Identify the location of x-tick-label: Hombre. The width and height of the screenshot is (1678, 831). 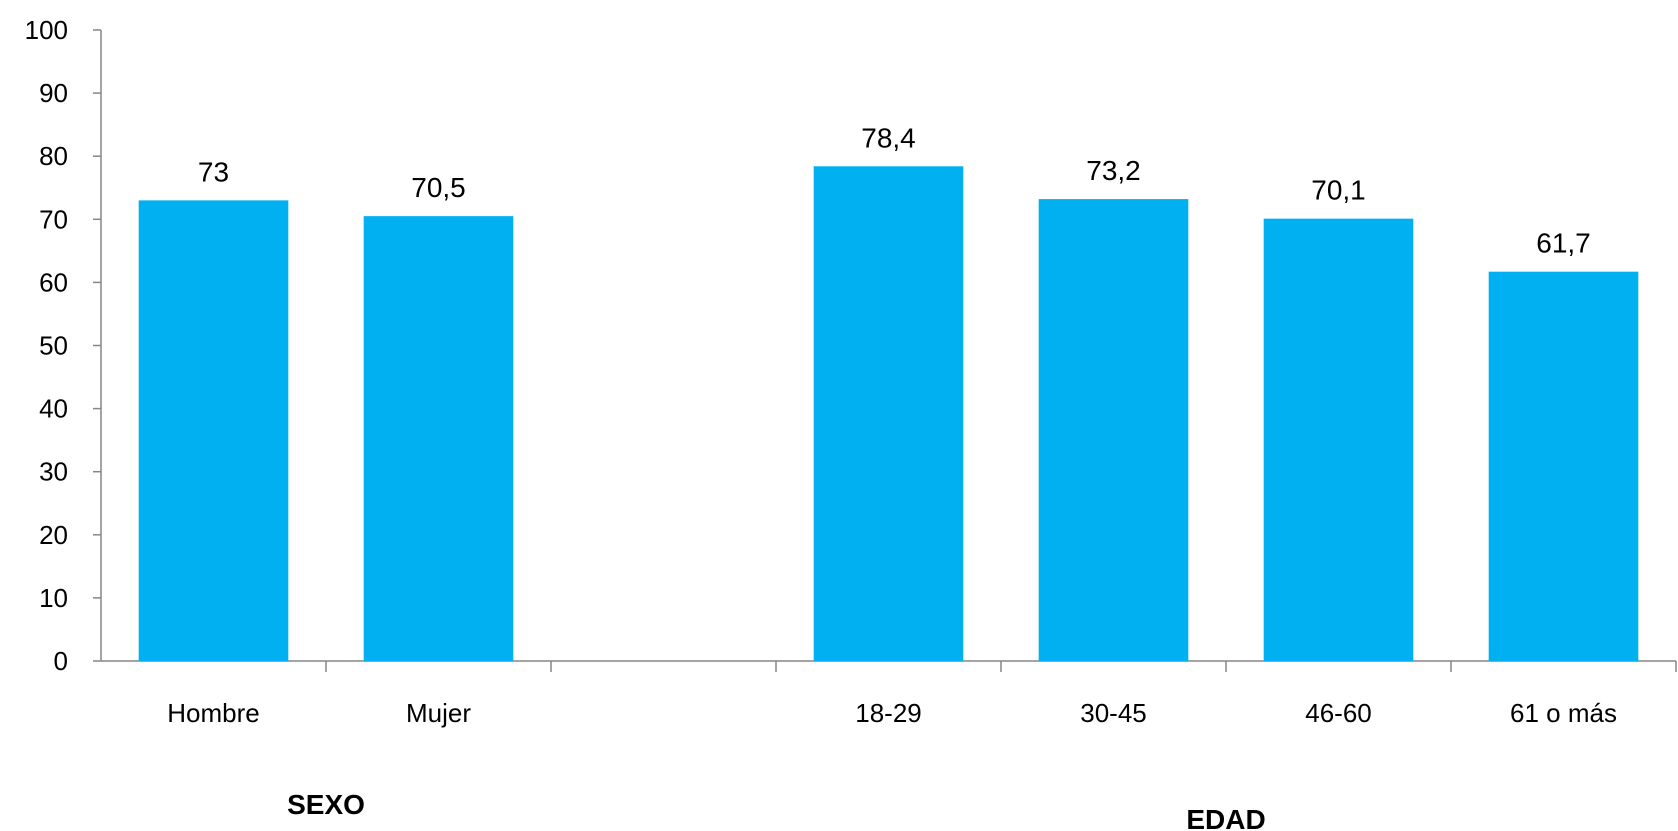
(213, 713).